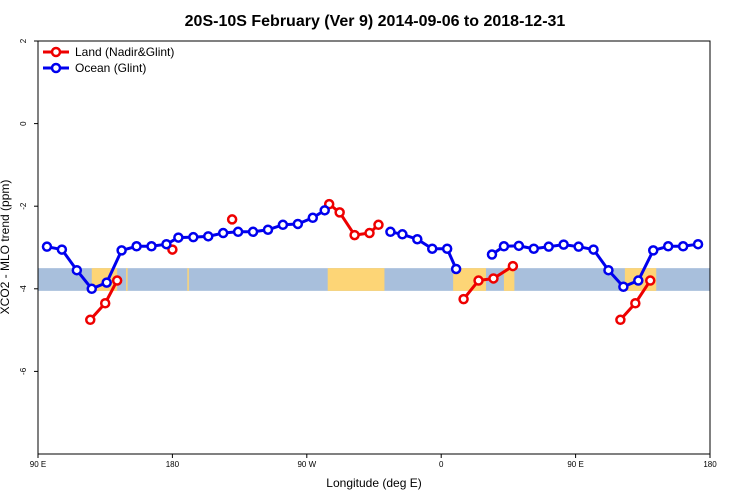 This screenshot has width=750, height=500. What do you see at coordinates (373, 461) in the screenshot?
I see `x-axis: 90 E 180 90 W 0 90 E 180` at bounding box center [373, 461].